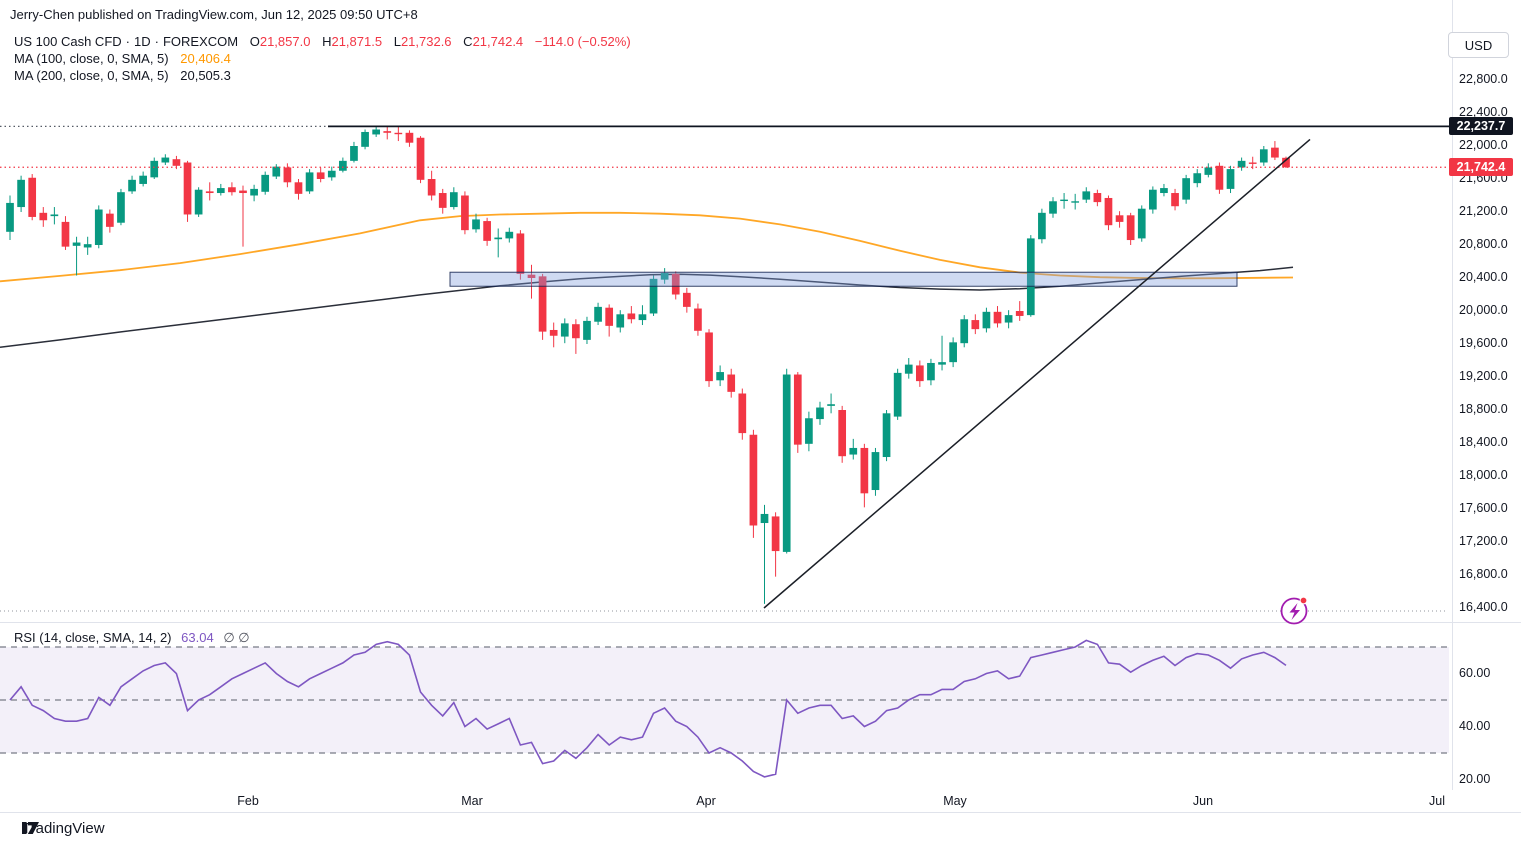  Describe the element at coordinates (955, 801) in the screenshot. I see `time-label-may: May` at that location.